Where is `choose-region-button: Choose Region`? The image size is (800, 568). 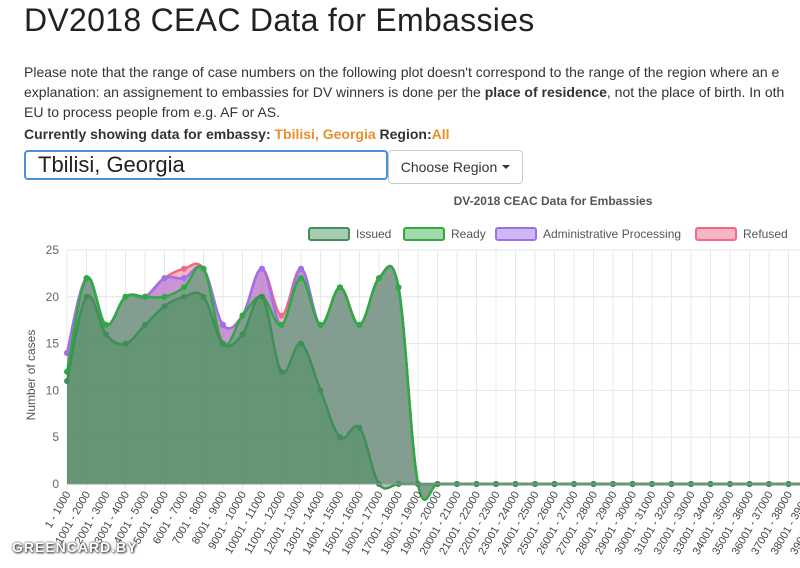
choose-region-button: Choose Region is located at coordinates (455, 167).